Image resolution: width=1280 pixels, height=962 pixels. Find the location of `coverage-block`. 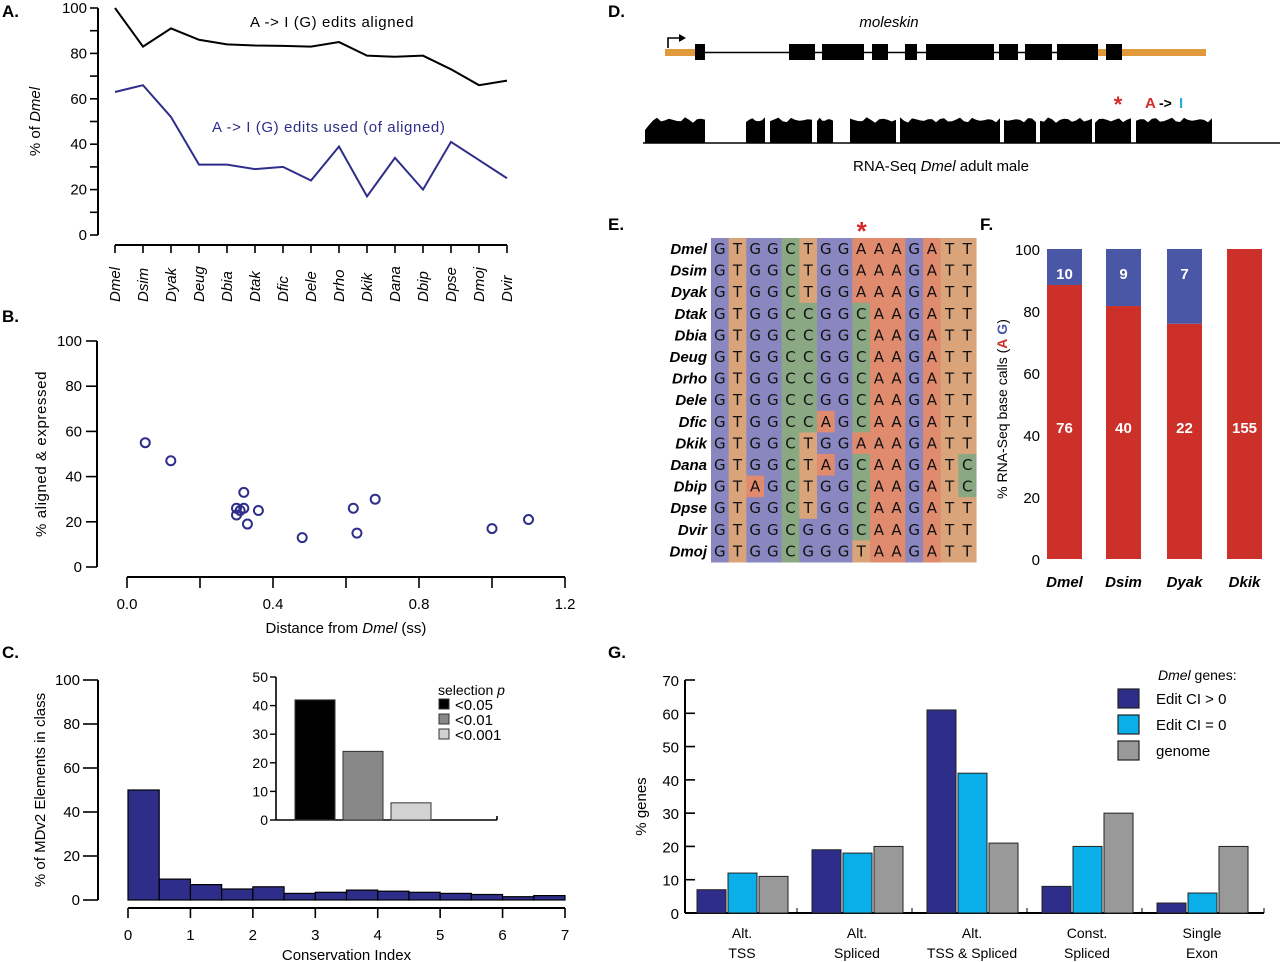

coverage-block is located at coordinates (791, 130).